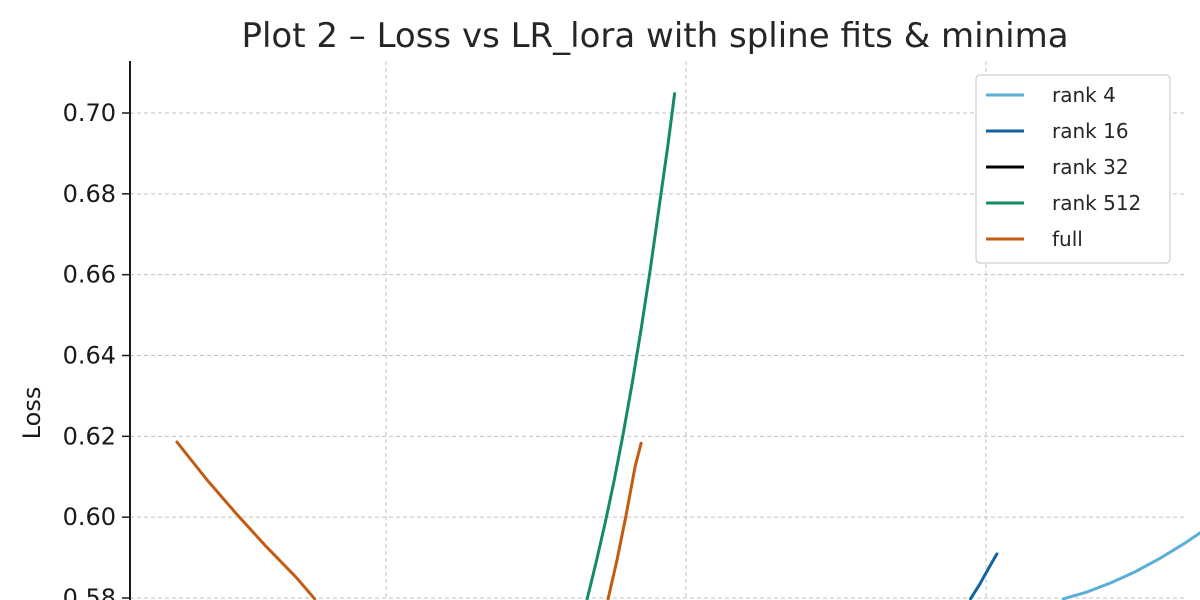 The height and width of the screenshot is (600, 1200). I want to click on legend-box, so click(1073, 169).